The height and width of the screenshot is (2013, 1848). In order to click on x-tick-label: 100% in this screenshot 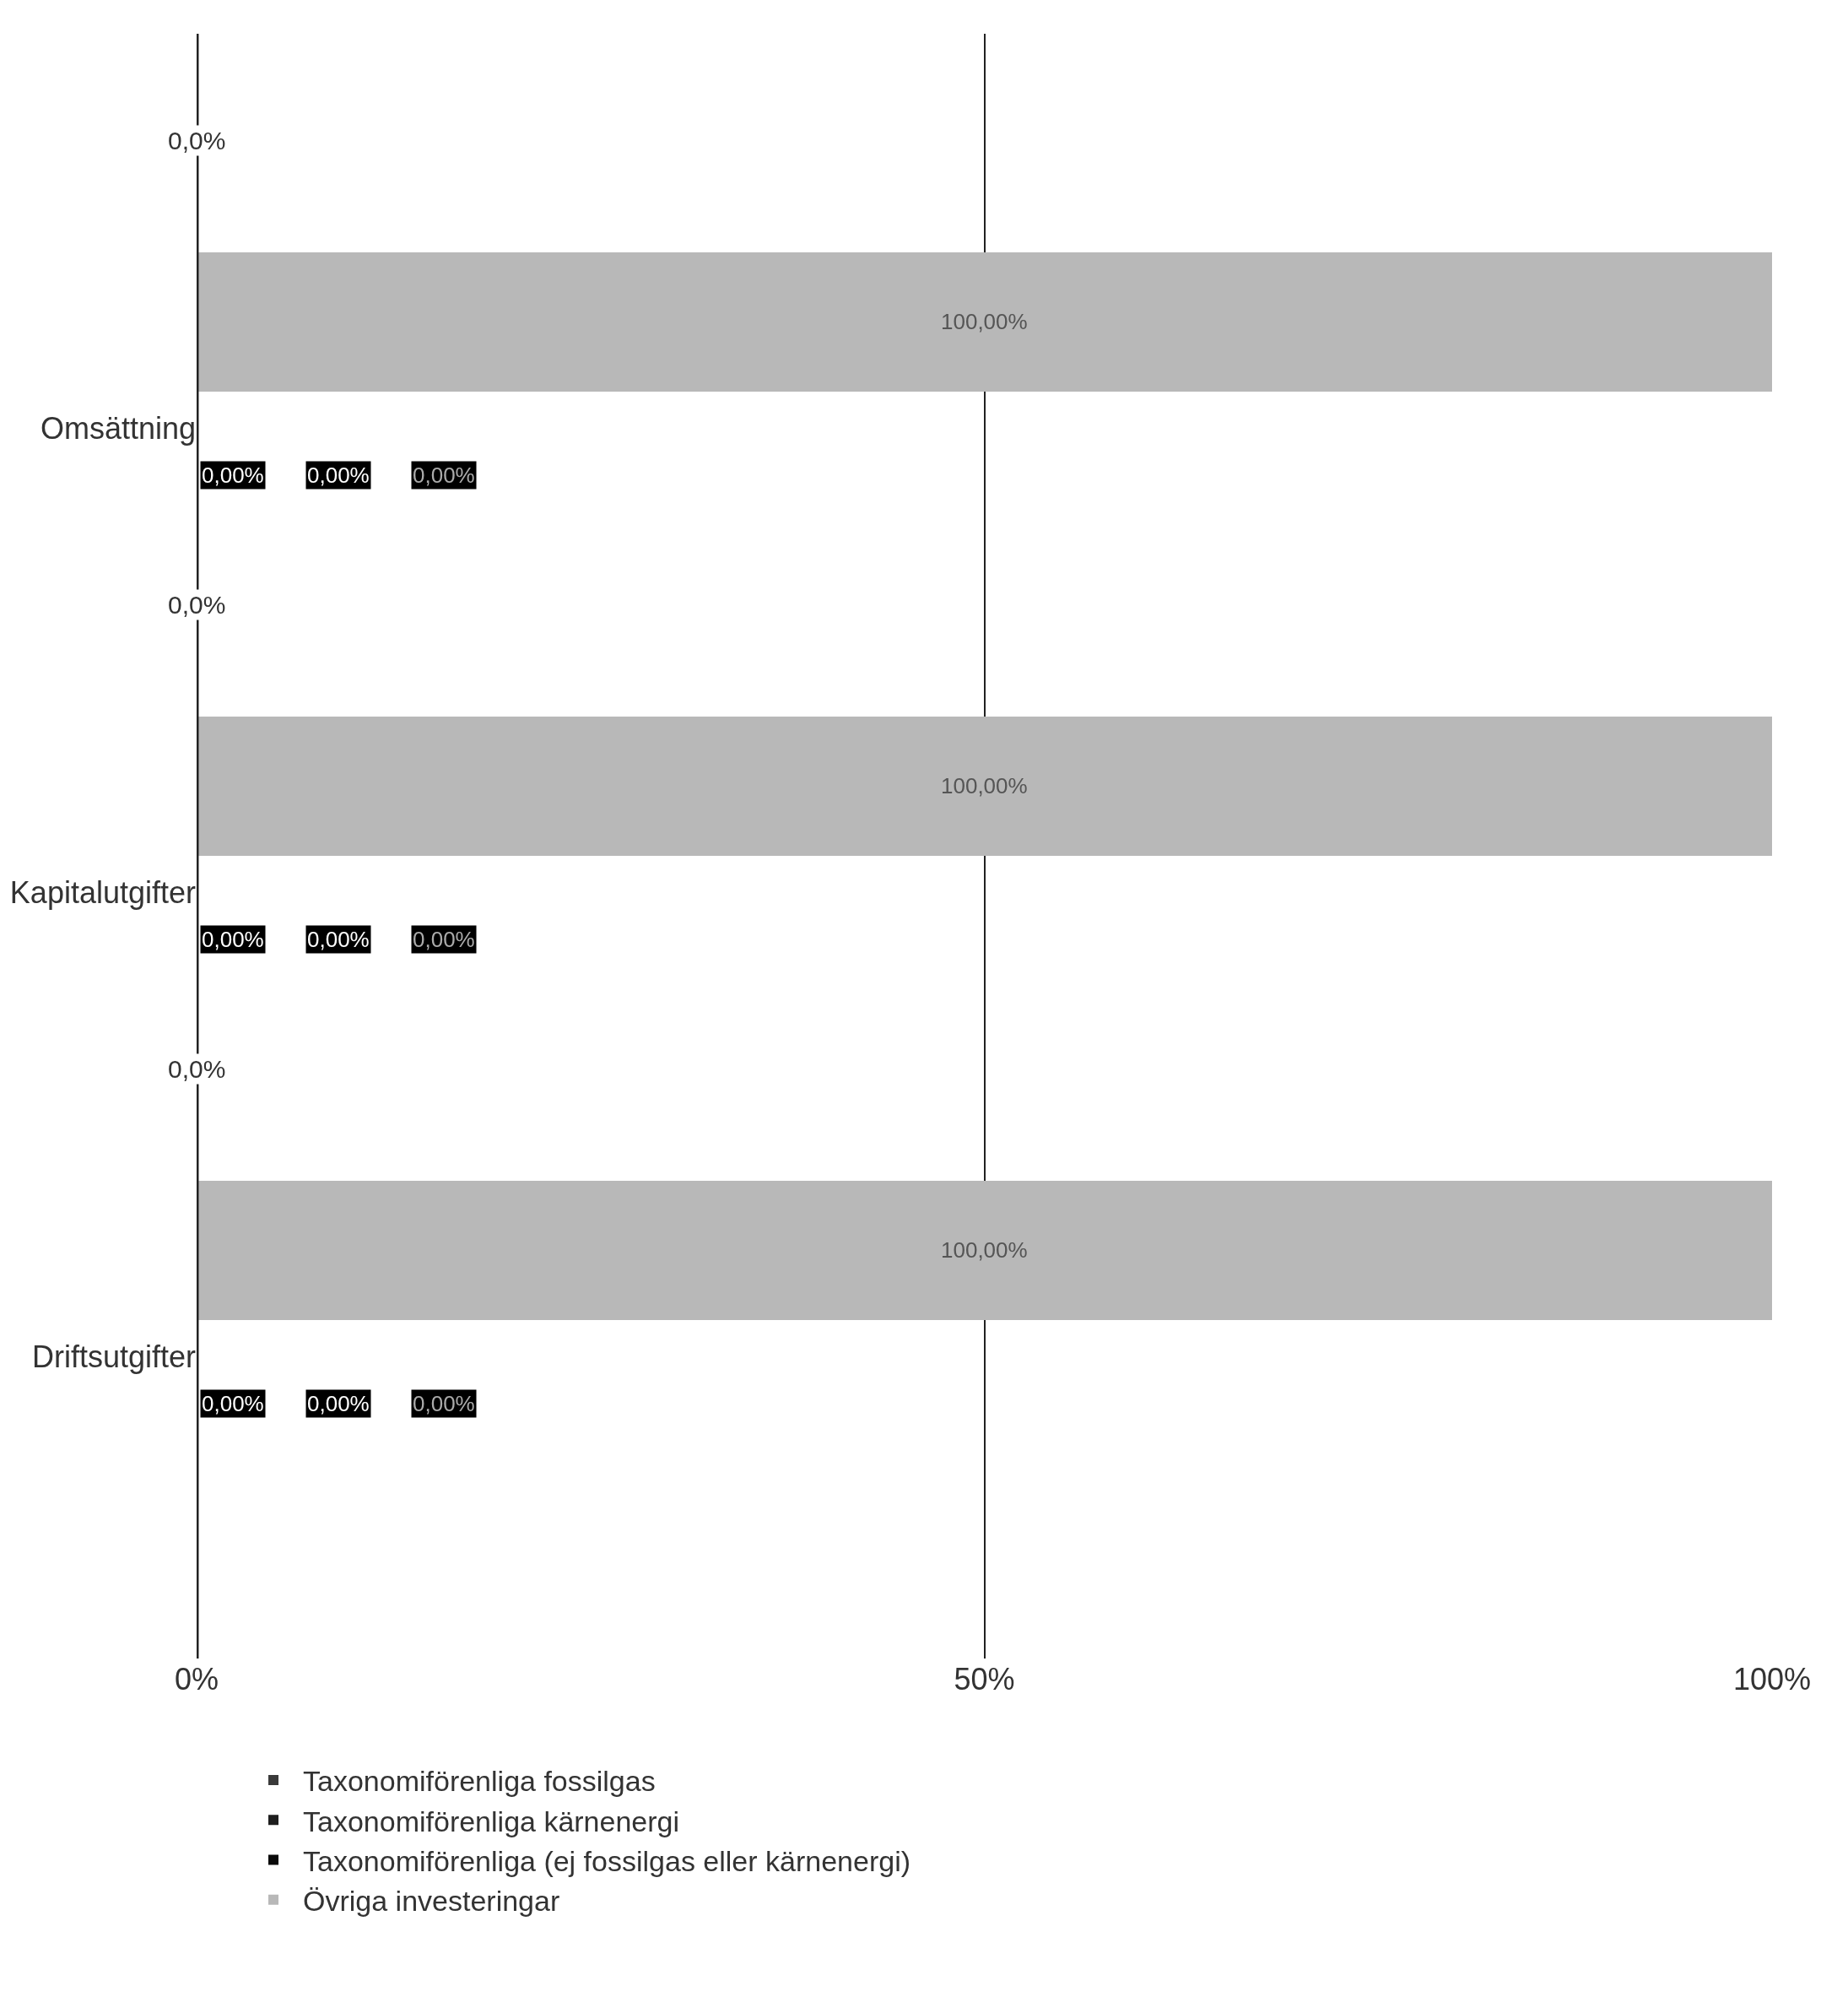, I will do `click(1772, 1679)`.